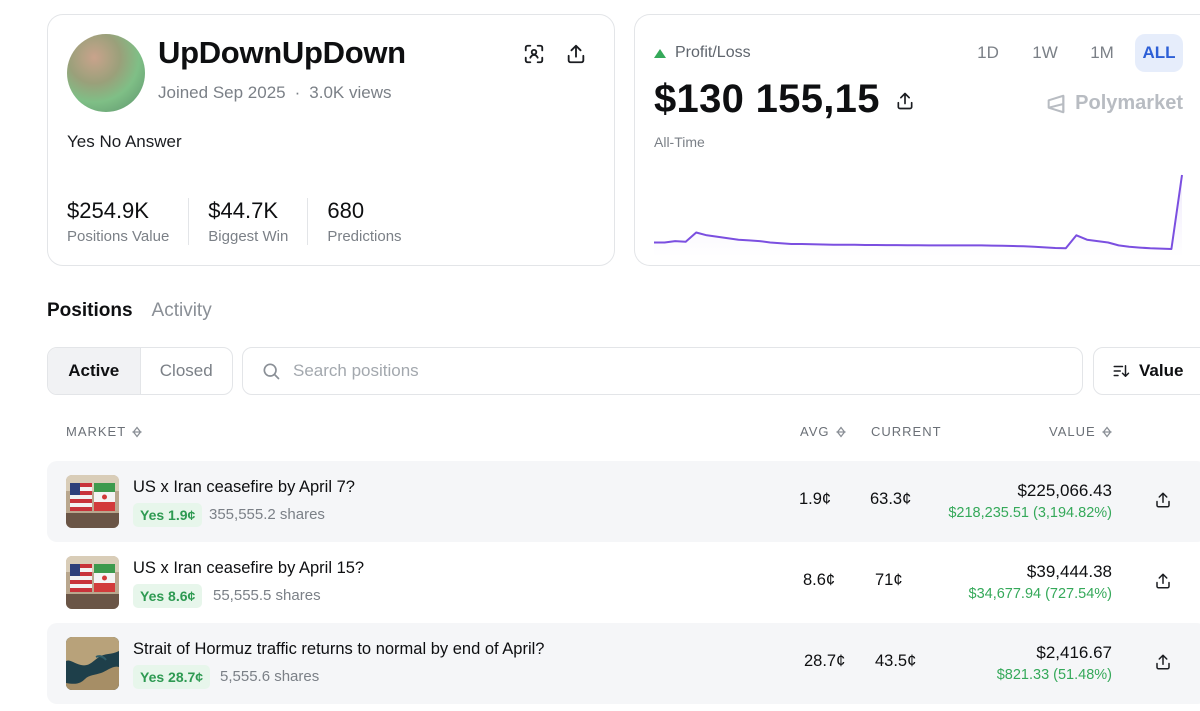  I want to click on outcome-badge: Yes 1.9¢, so click(168, 515).